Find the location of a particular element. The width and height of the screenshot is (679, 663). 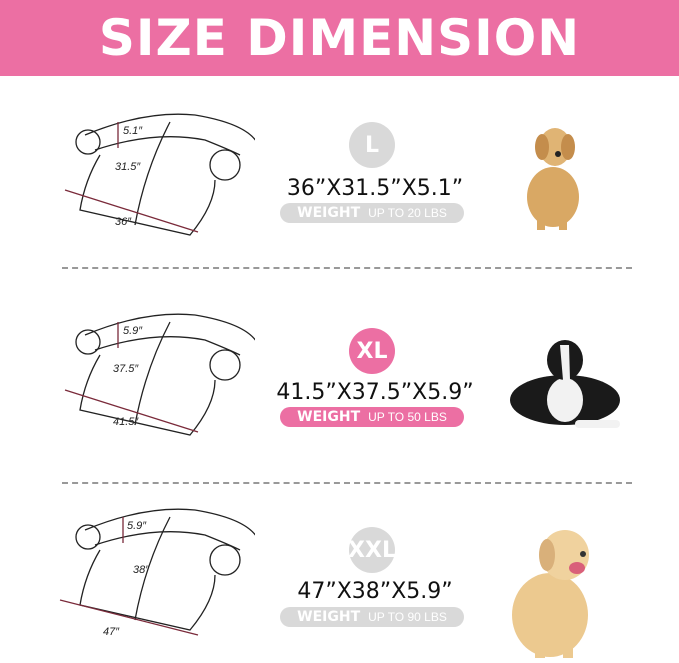

dimensions-text: 36”X31.5”X5.1” is located at coordinates (375, 188).